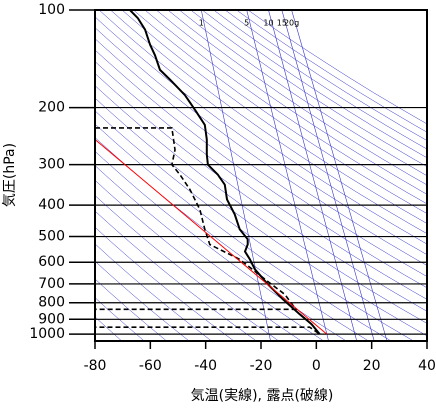 This screenshot has height=411, width=436. What do you see at coordinates (291, 23) in the screenshot?
I see `mixing-ratio-label: 20g` at bounding box center [291, 23].